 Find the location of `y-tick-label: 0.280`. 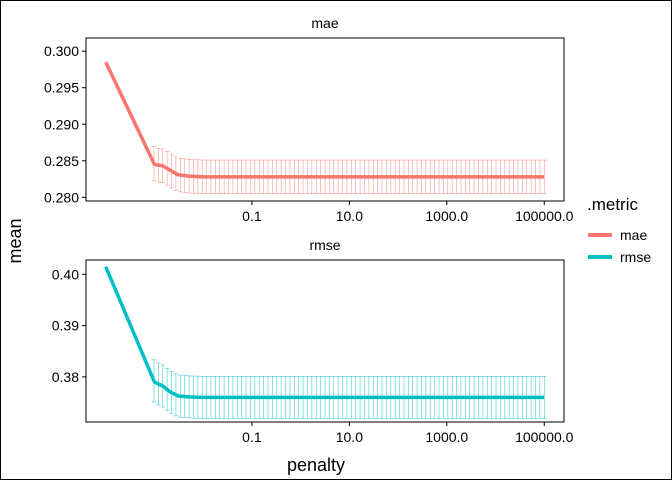

y-tick-label: 0.280 is located at coordinates (61, 197).